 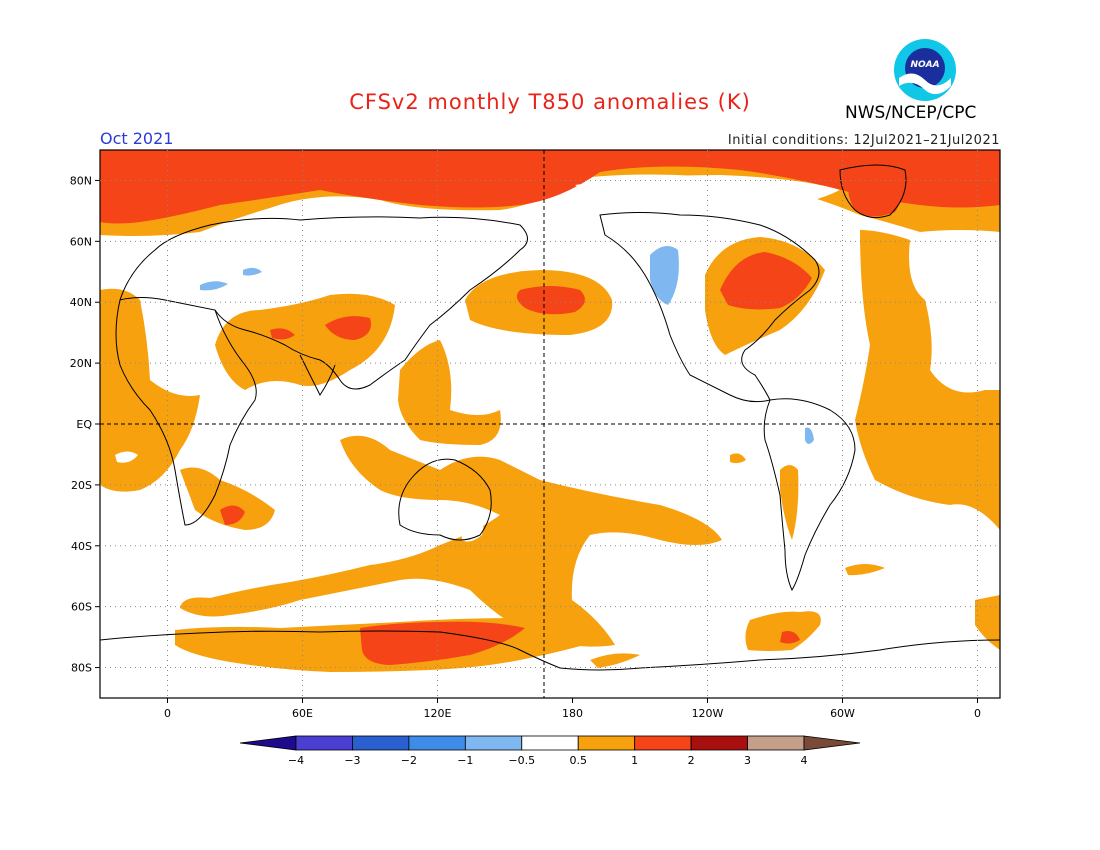 I want to click on colorbar-label: −3, so click(x=352, y=760).